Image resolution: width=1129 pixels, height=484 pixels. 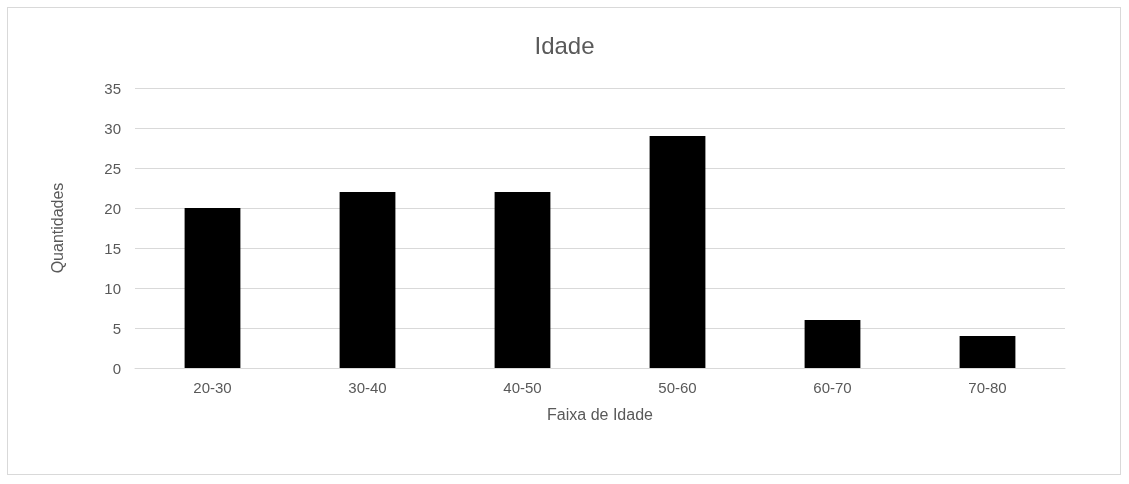 What do you see at coordinates (212, 387) in the screenshot?
I see `x-tick-label: 20-30` at bounding box center [212, 387].